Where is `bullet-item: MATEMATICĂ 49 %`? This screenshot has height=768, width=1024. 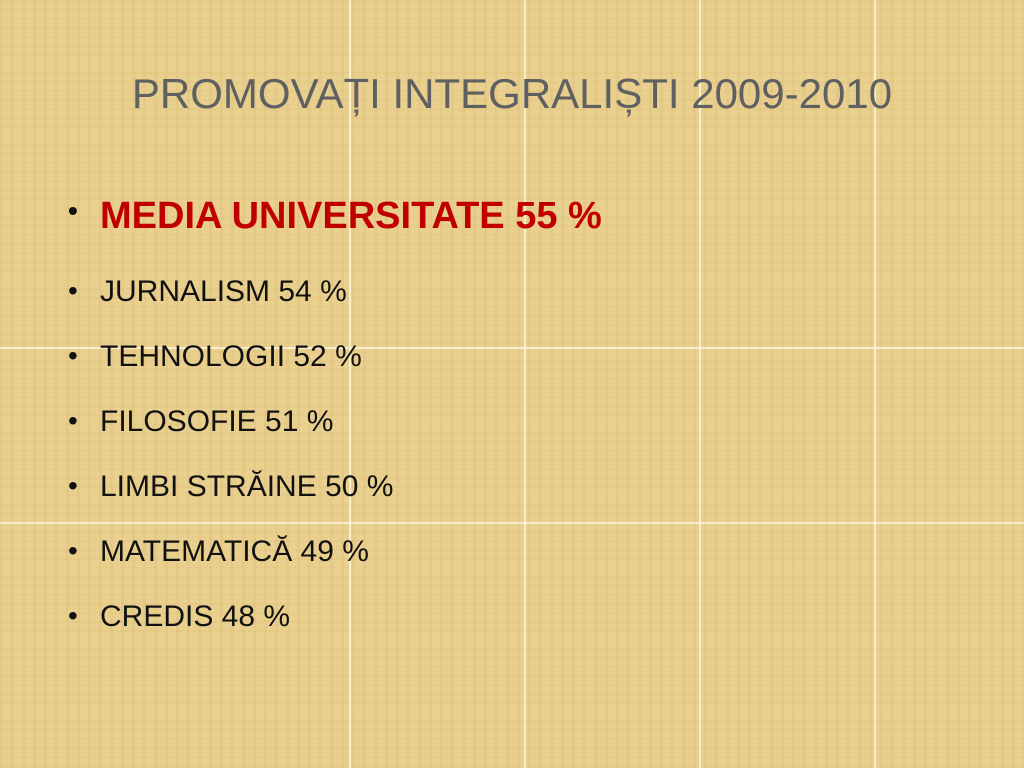
bullet-item: MATEMATICĂ 49 % is located at coordinates (218, 552).